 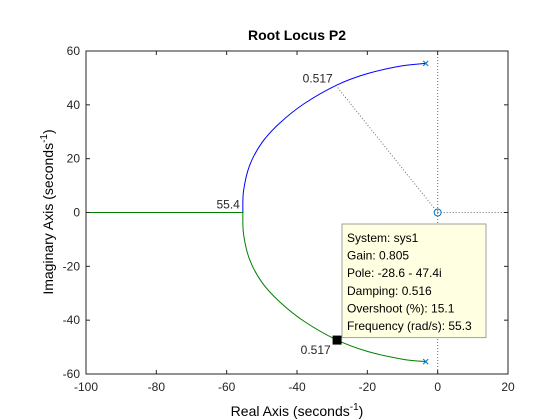 I want to click on x-axis-title: Real Axis (seconds-1), so click(x=297, y=410).